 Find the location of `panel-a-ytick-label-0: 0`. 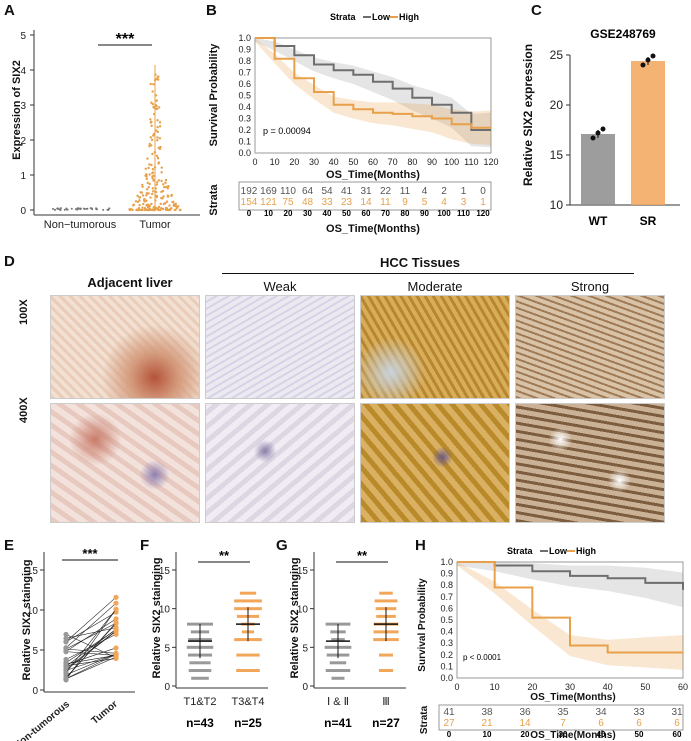

panel-a-ytick-label-0: 0 is located at coordinates (23, 211).